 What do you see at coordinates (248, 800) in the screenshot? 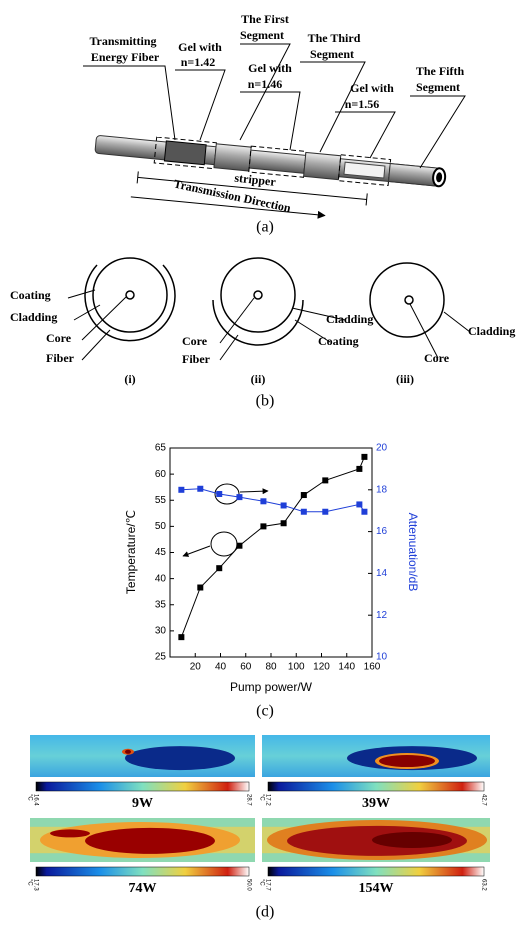
I see `colorbar-max: 28.7` at bounding box center [248, 800].